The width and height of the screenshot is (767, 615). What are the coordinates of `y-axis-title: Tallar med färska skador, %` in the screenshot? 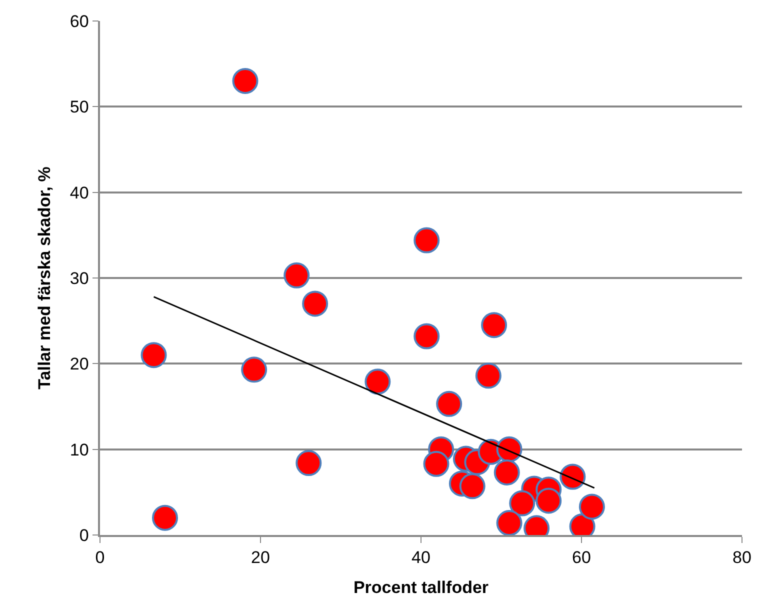 It's located at (44, 278).